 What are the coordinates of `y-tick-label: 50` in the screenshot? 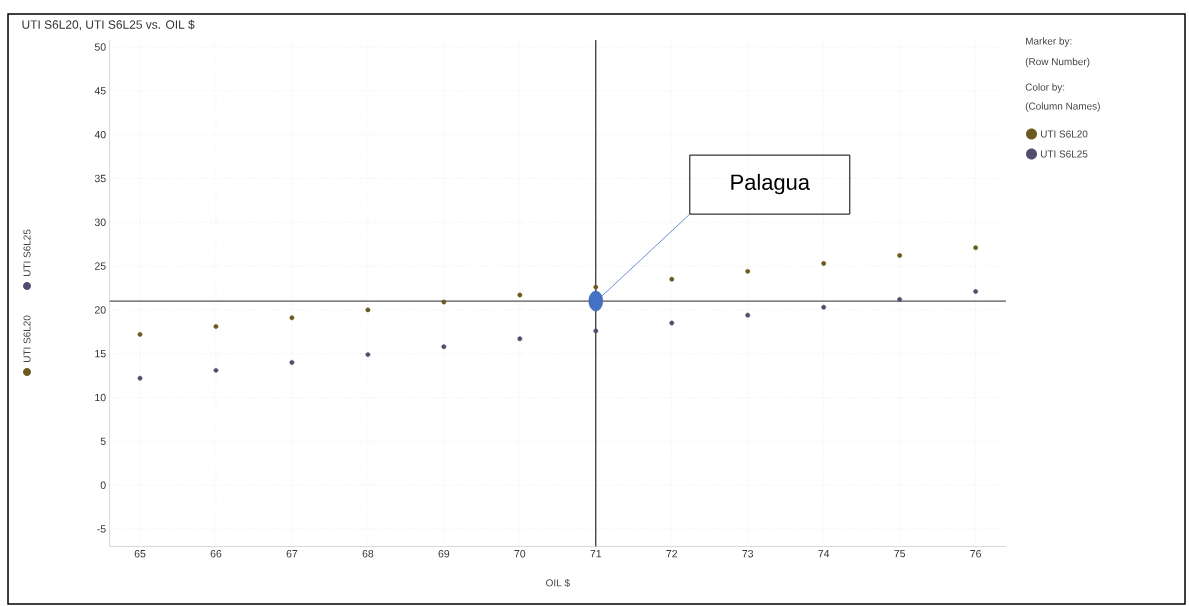 It's located at (100, 47).